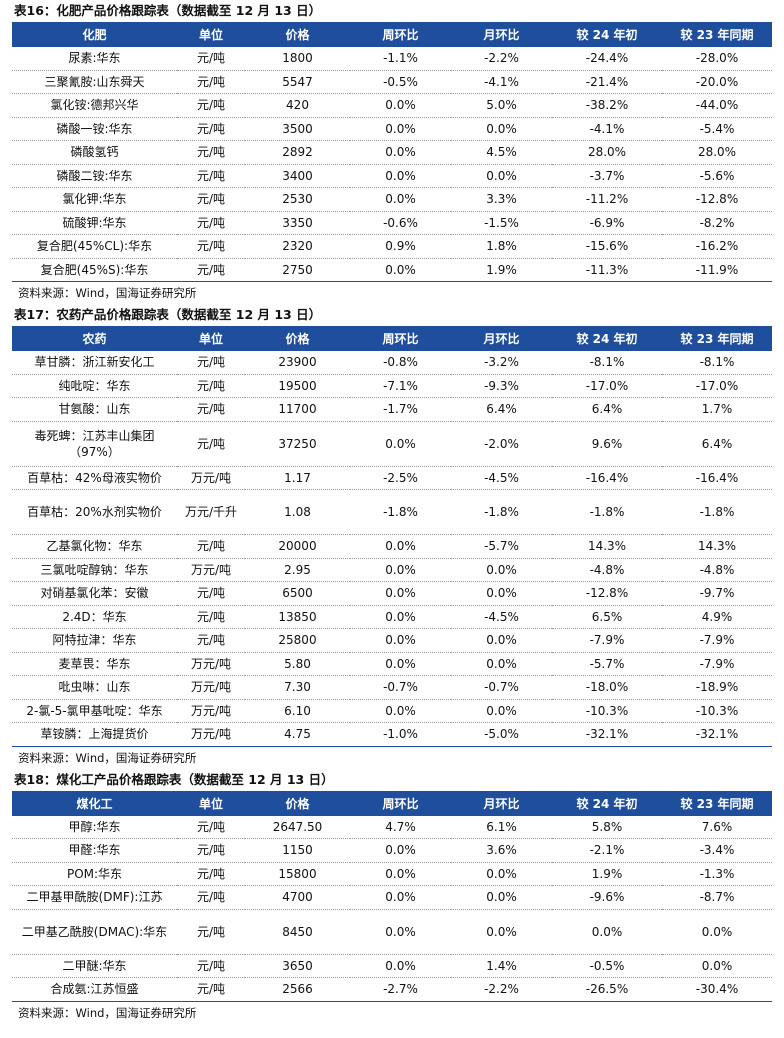 This screenshot has width=784, height=1038. Describe the element at coordinates (607, 687) in the screenshot. I see `table-cell: -18.0%` at that location.